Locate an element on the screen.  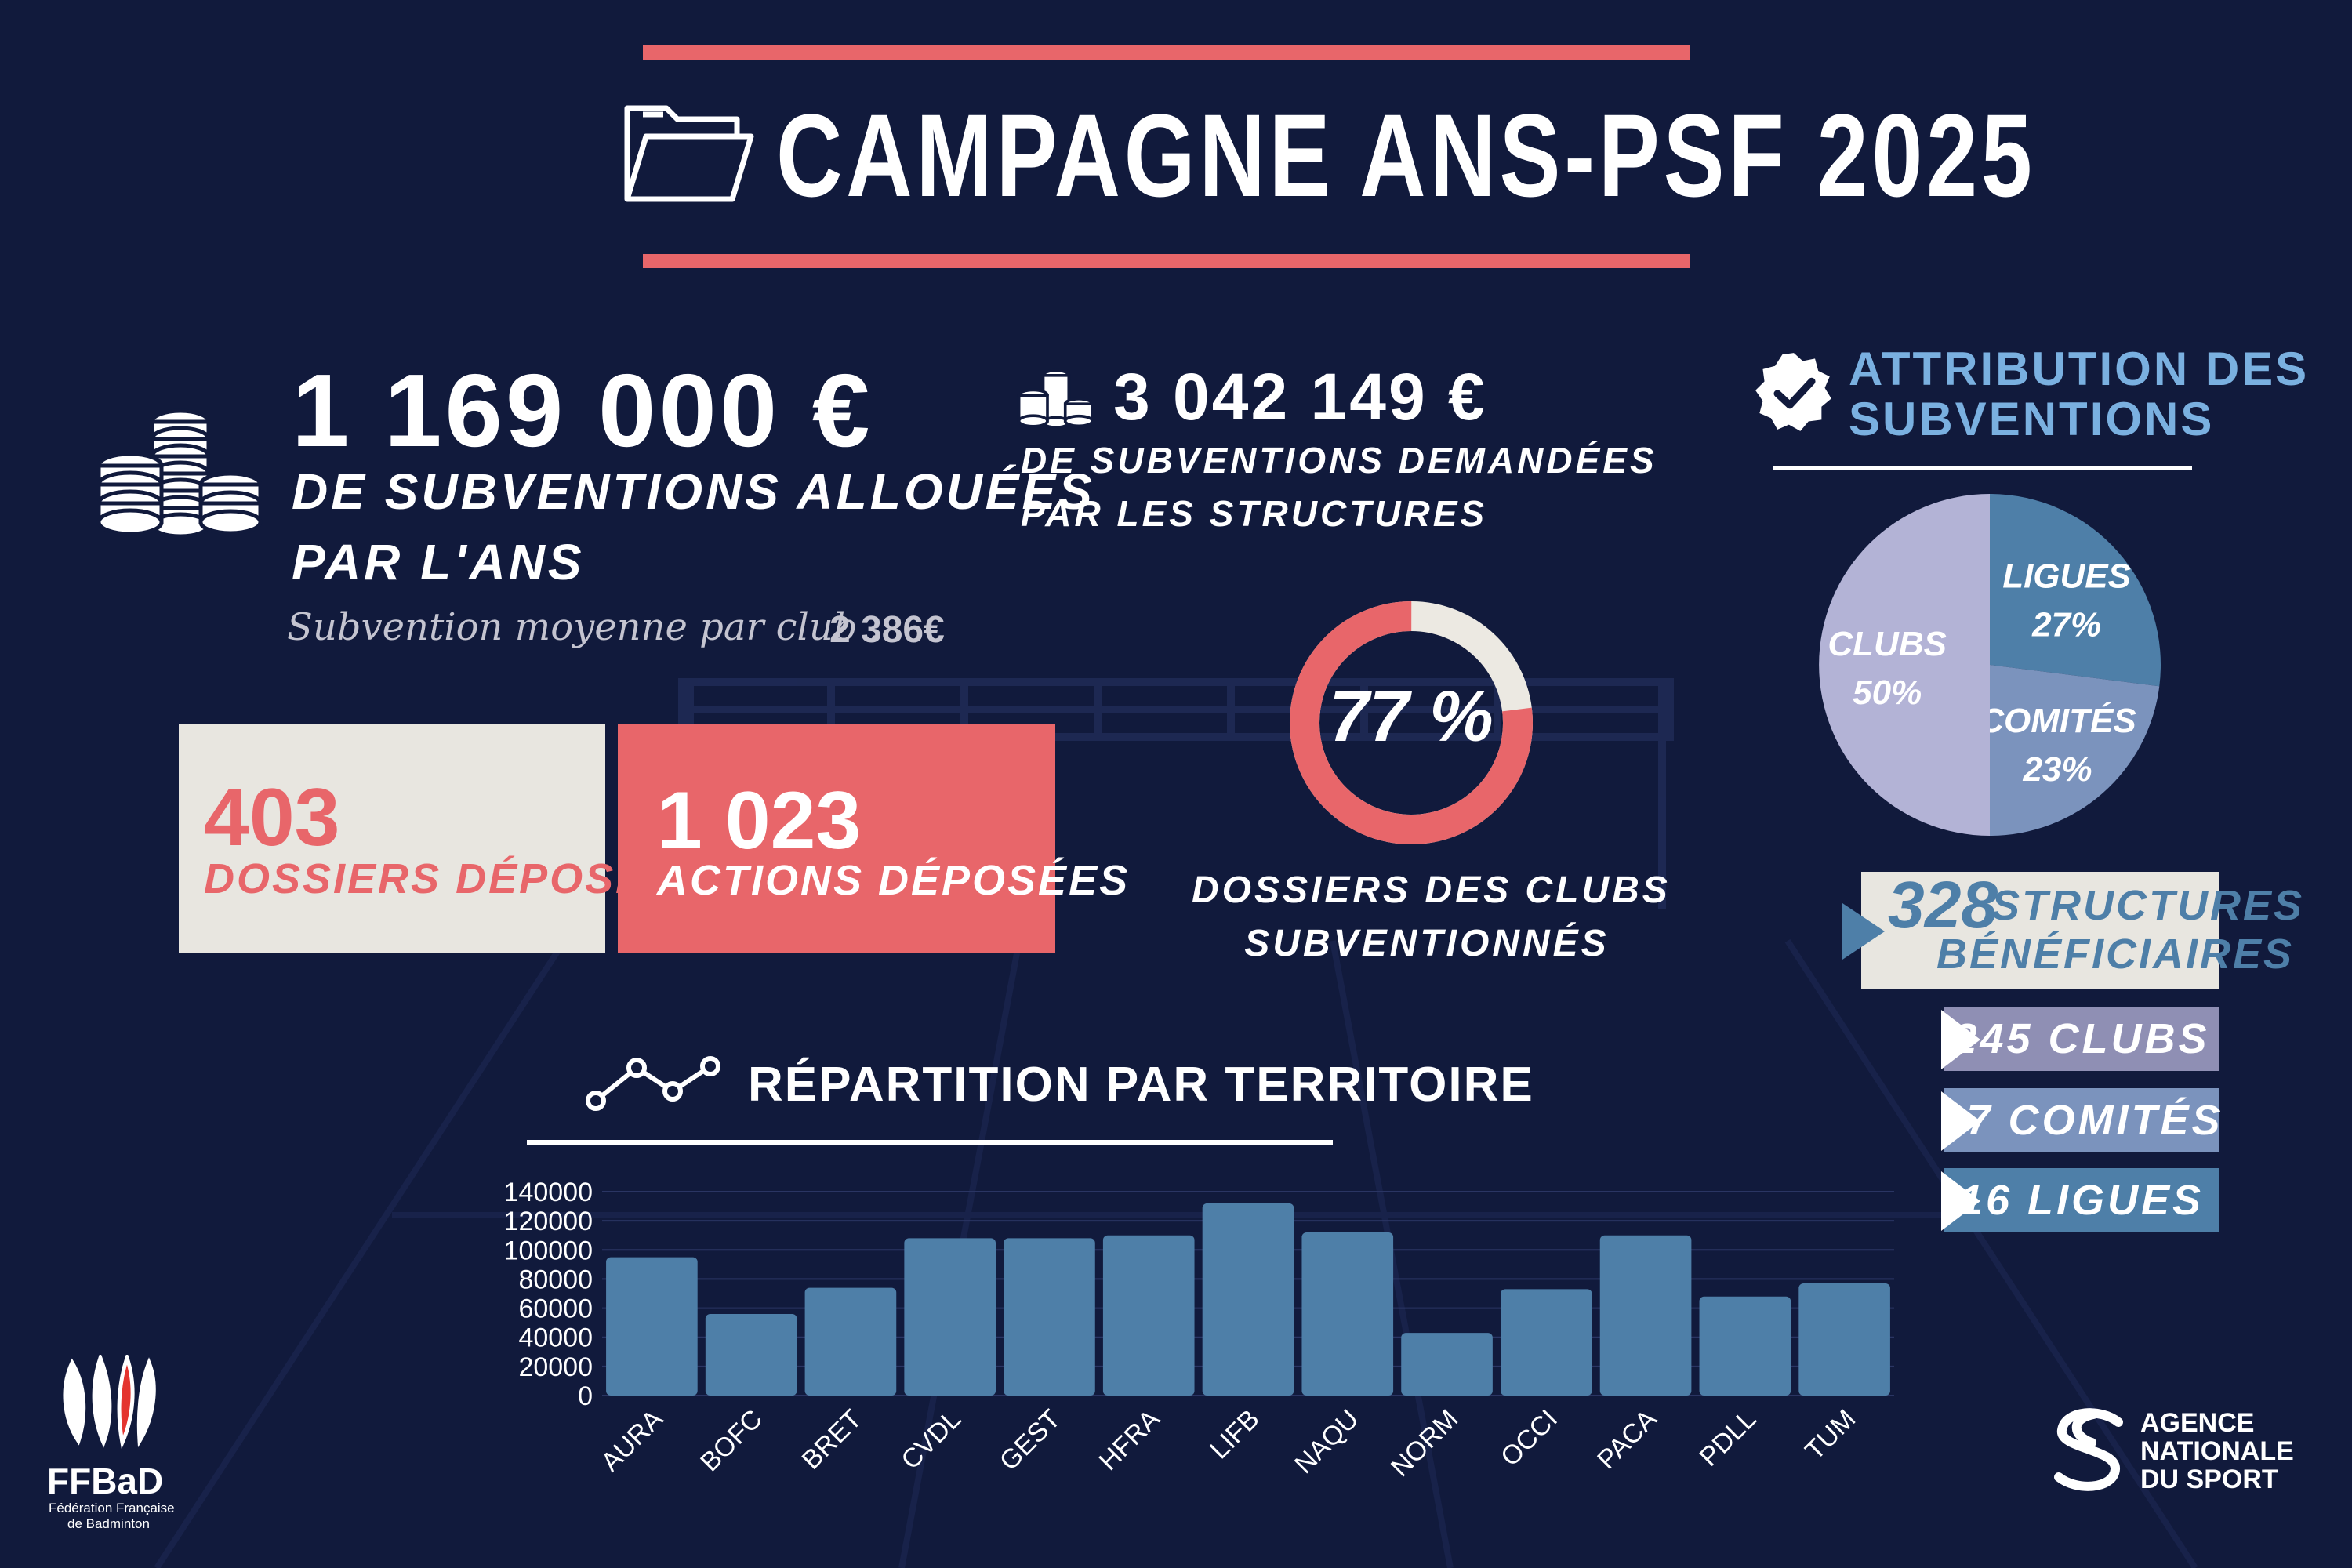
requested-label-line1: DE SUBVENTIONS DEMANDÉES is located at coordinates (1339, 460).